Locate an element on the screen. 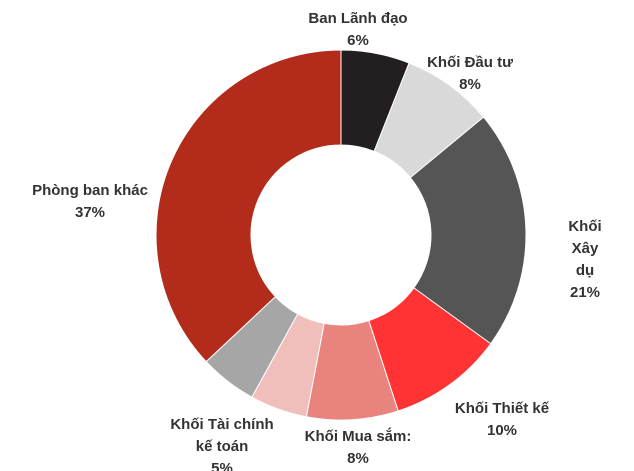  category-label: Khối Đầu tư is located at coordinates (470, 62).